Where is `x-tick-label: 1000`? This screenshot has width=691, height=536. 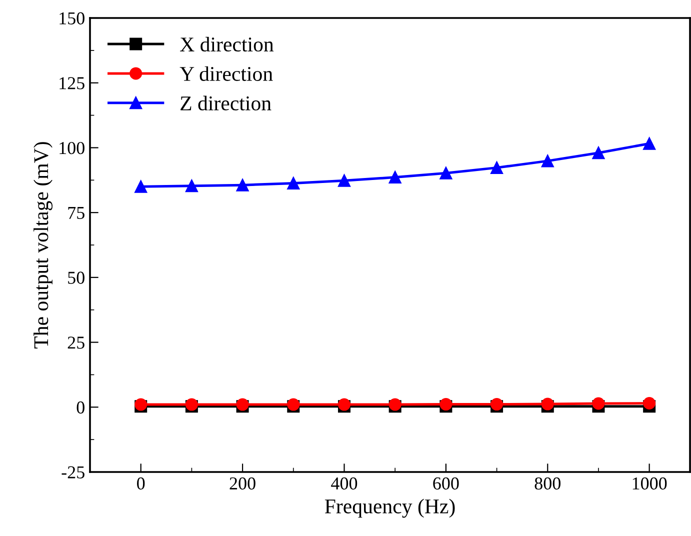 x-tick-label: 1000 is located at coordinates (649, 483).